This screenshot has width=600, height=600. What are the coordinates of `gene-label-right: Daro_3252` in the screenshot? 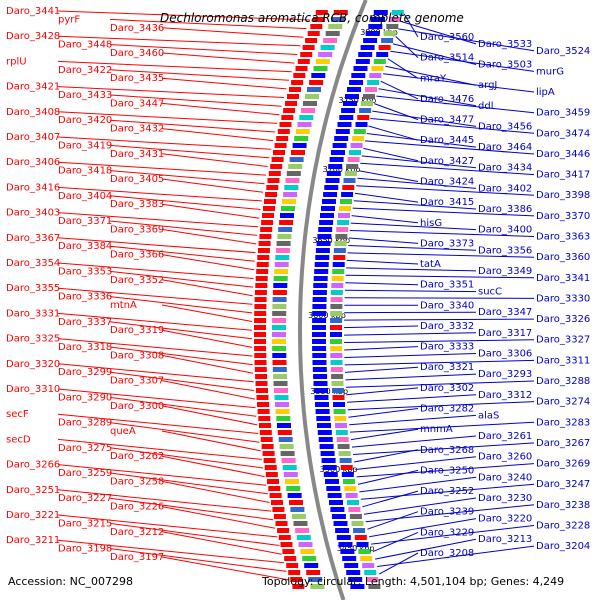 It's located at (447, 491).